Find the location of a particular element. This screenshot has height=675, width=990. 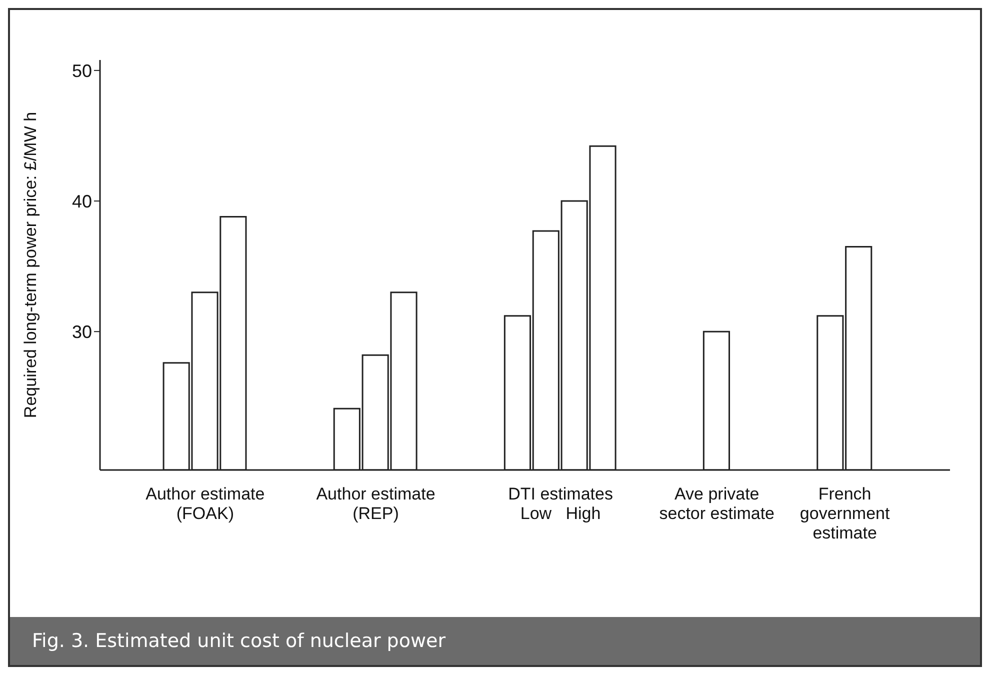

x-tick-label: Ave private sector estimate is located at coordinates (717, 504).